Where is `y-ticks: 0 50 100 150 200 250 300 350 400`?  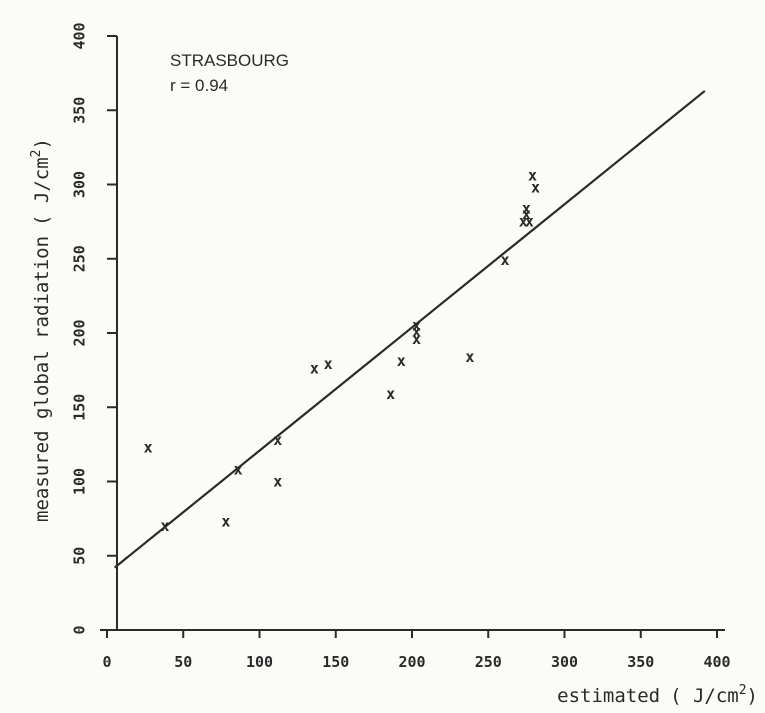 y-ticks: 0 50 100 150 200 250 300 350 400 is located at coordinates (94, 328).